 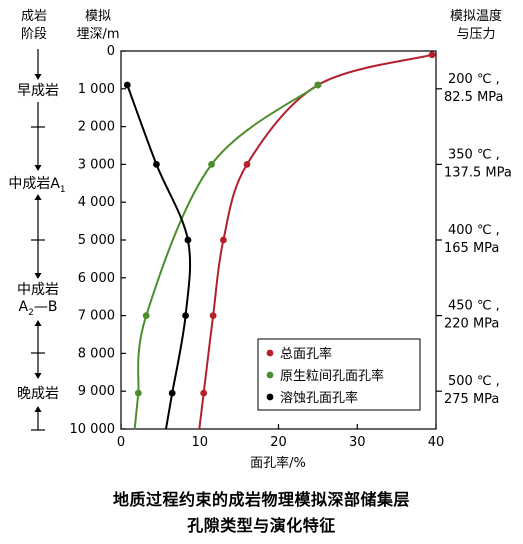 I want to click on y-tick-label: 3 000, so click(x=96, y=164).